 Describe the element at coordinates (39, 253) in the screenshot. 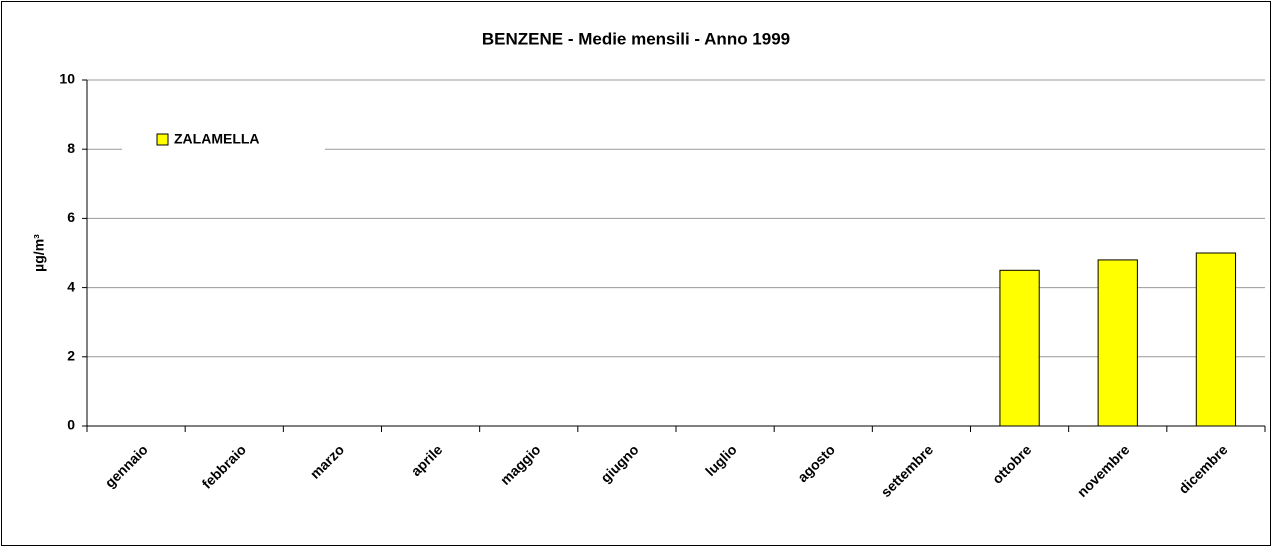

I see `y-axis-label: µg/m³` at that location.